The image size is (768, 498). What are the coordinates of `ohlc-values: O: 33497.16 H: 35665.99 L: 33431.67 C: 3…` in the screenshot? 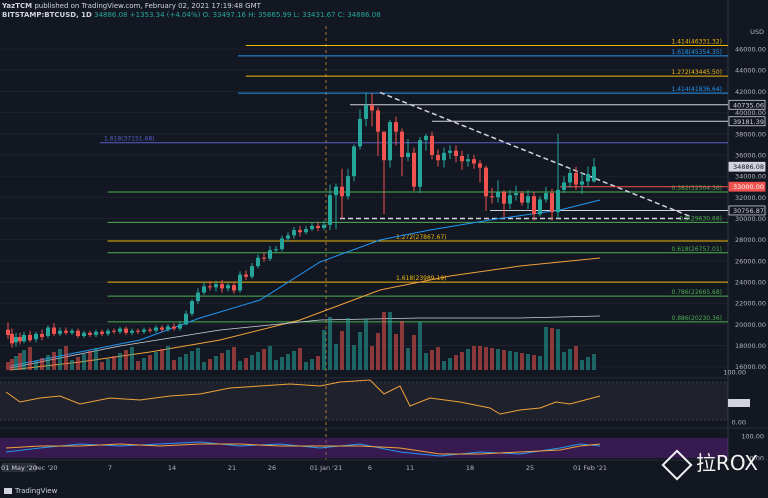 It's located at (291, 15).